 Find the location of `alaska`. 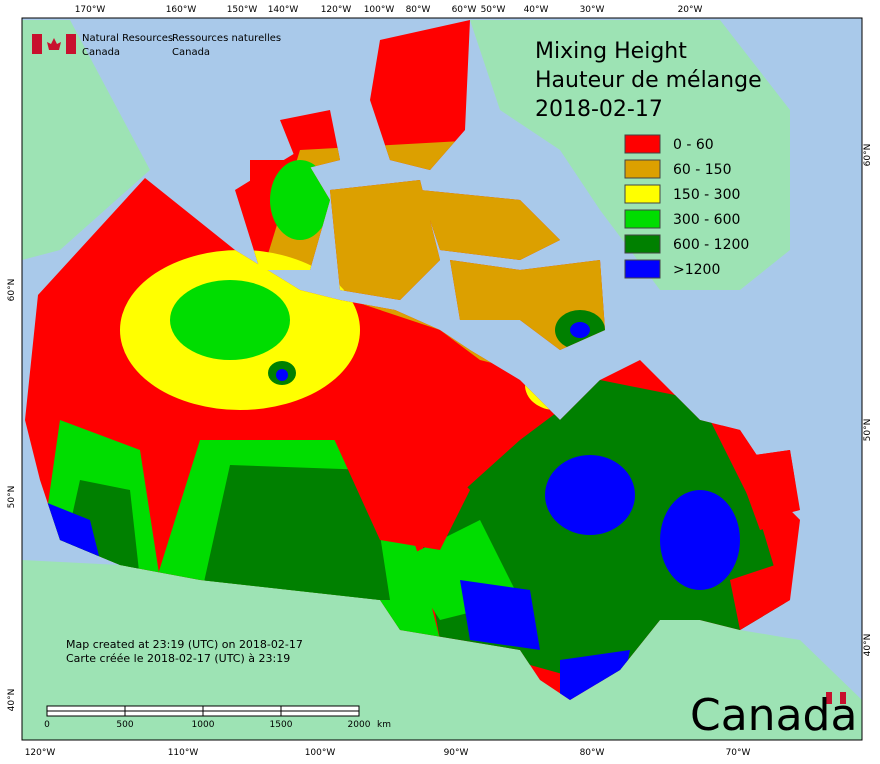

alaska is located at coordinates (86, 140).